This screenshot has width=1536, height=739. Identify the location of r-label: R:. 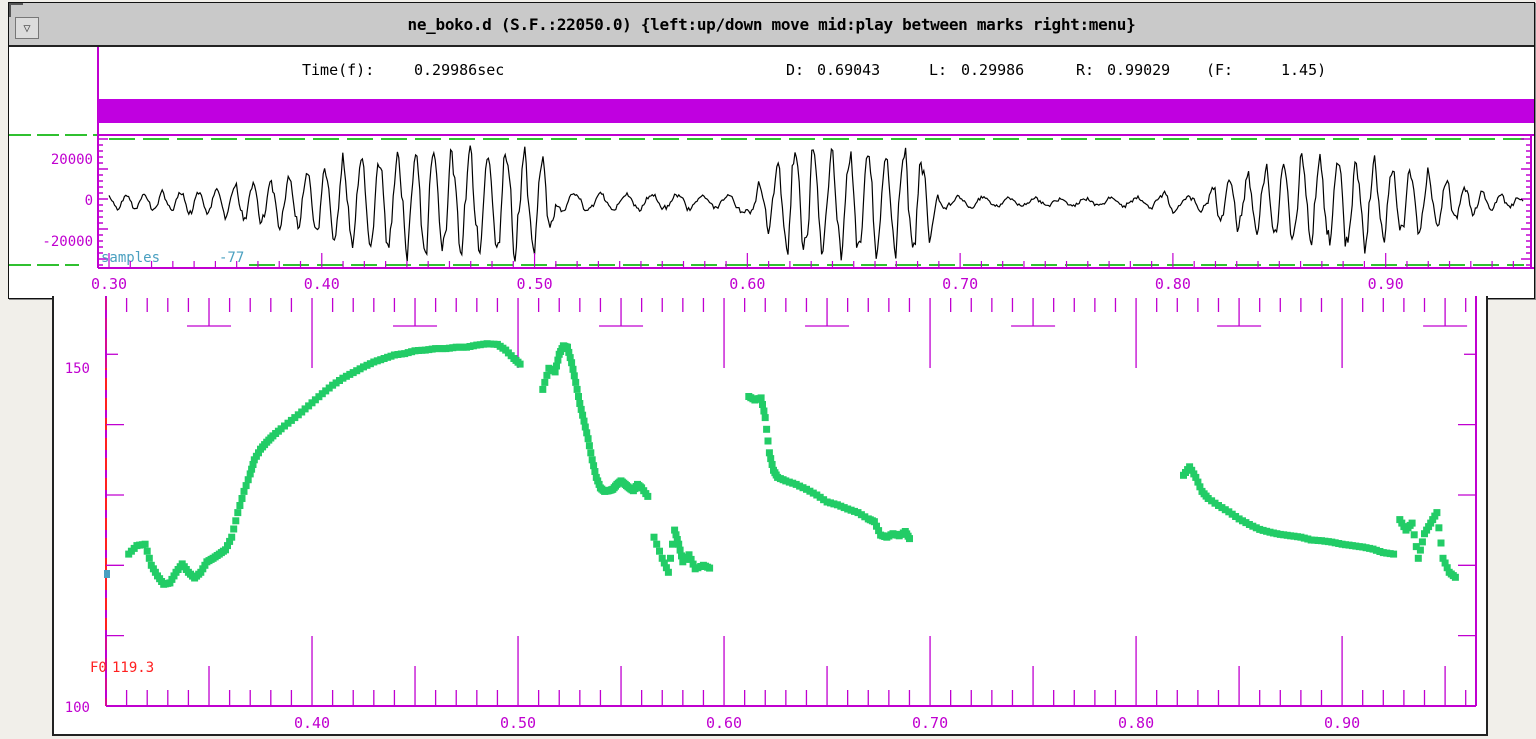
(1085, 70).